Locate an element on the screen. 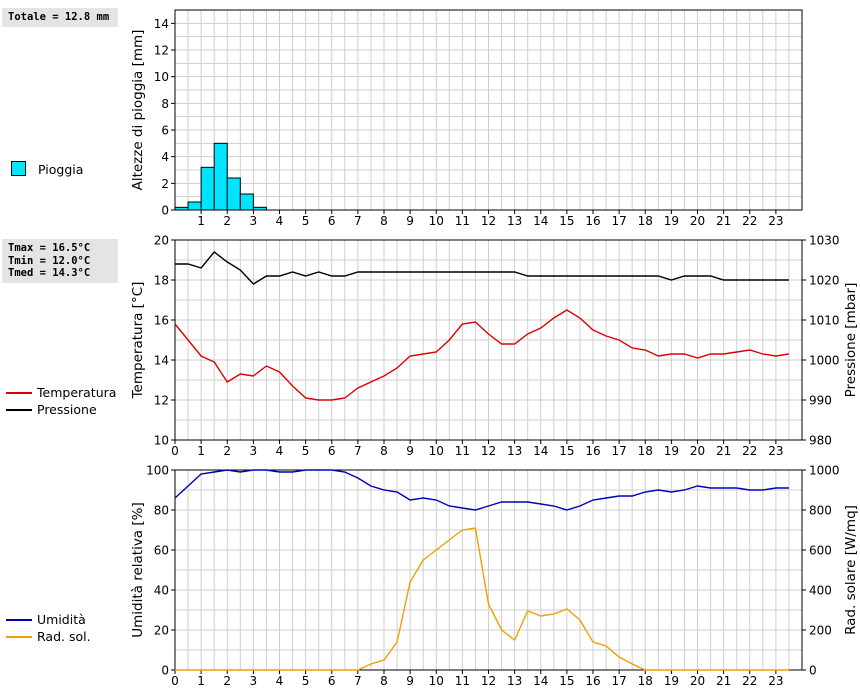 The height and width of the screenshot is (690, 860). y-axis-label: Temperatura [°C] is located at coordinates (138, 341).